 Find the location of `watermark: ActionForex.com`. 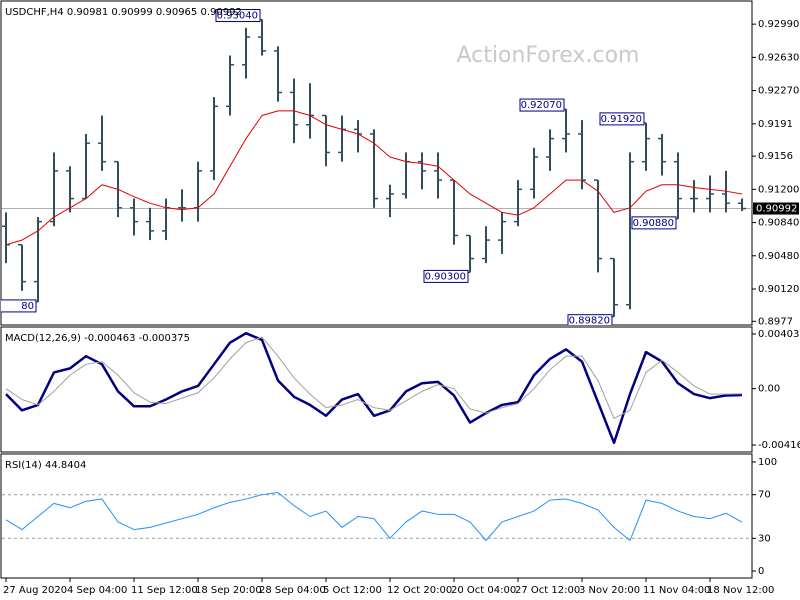

watermark: ActionForex.com is located at coordinates (548, 55).